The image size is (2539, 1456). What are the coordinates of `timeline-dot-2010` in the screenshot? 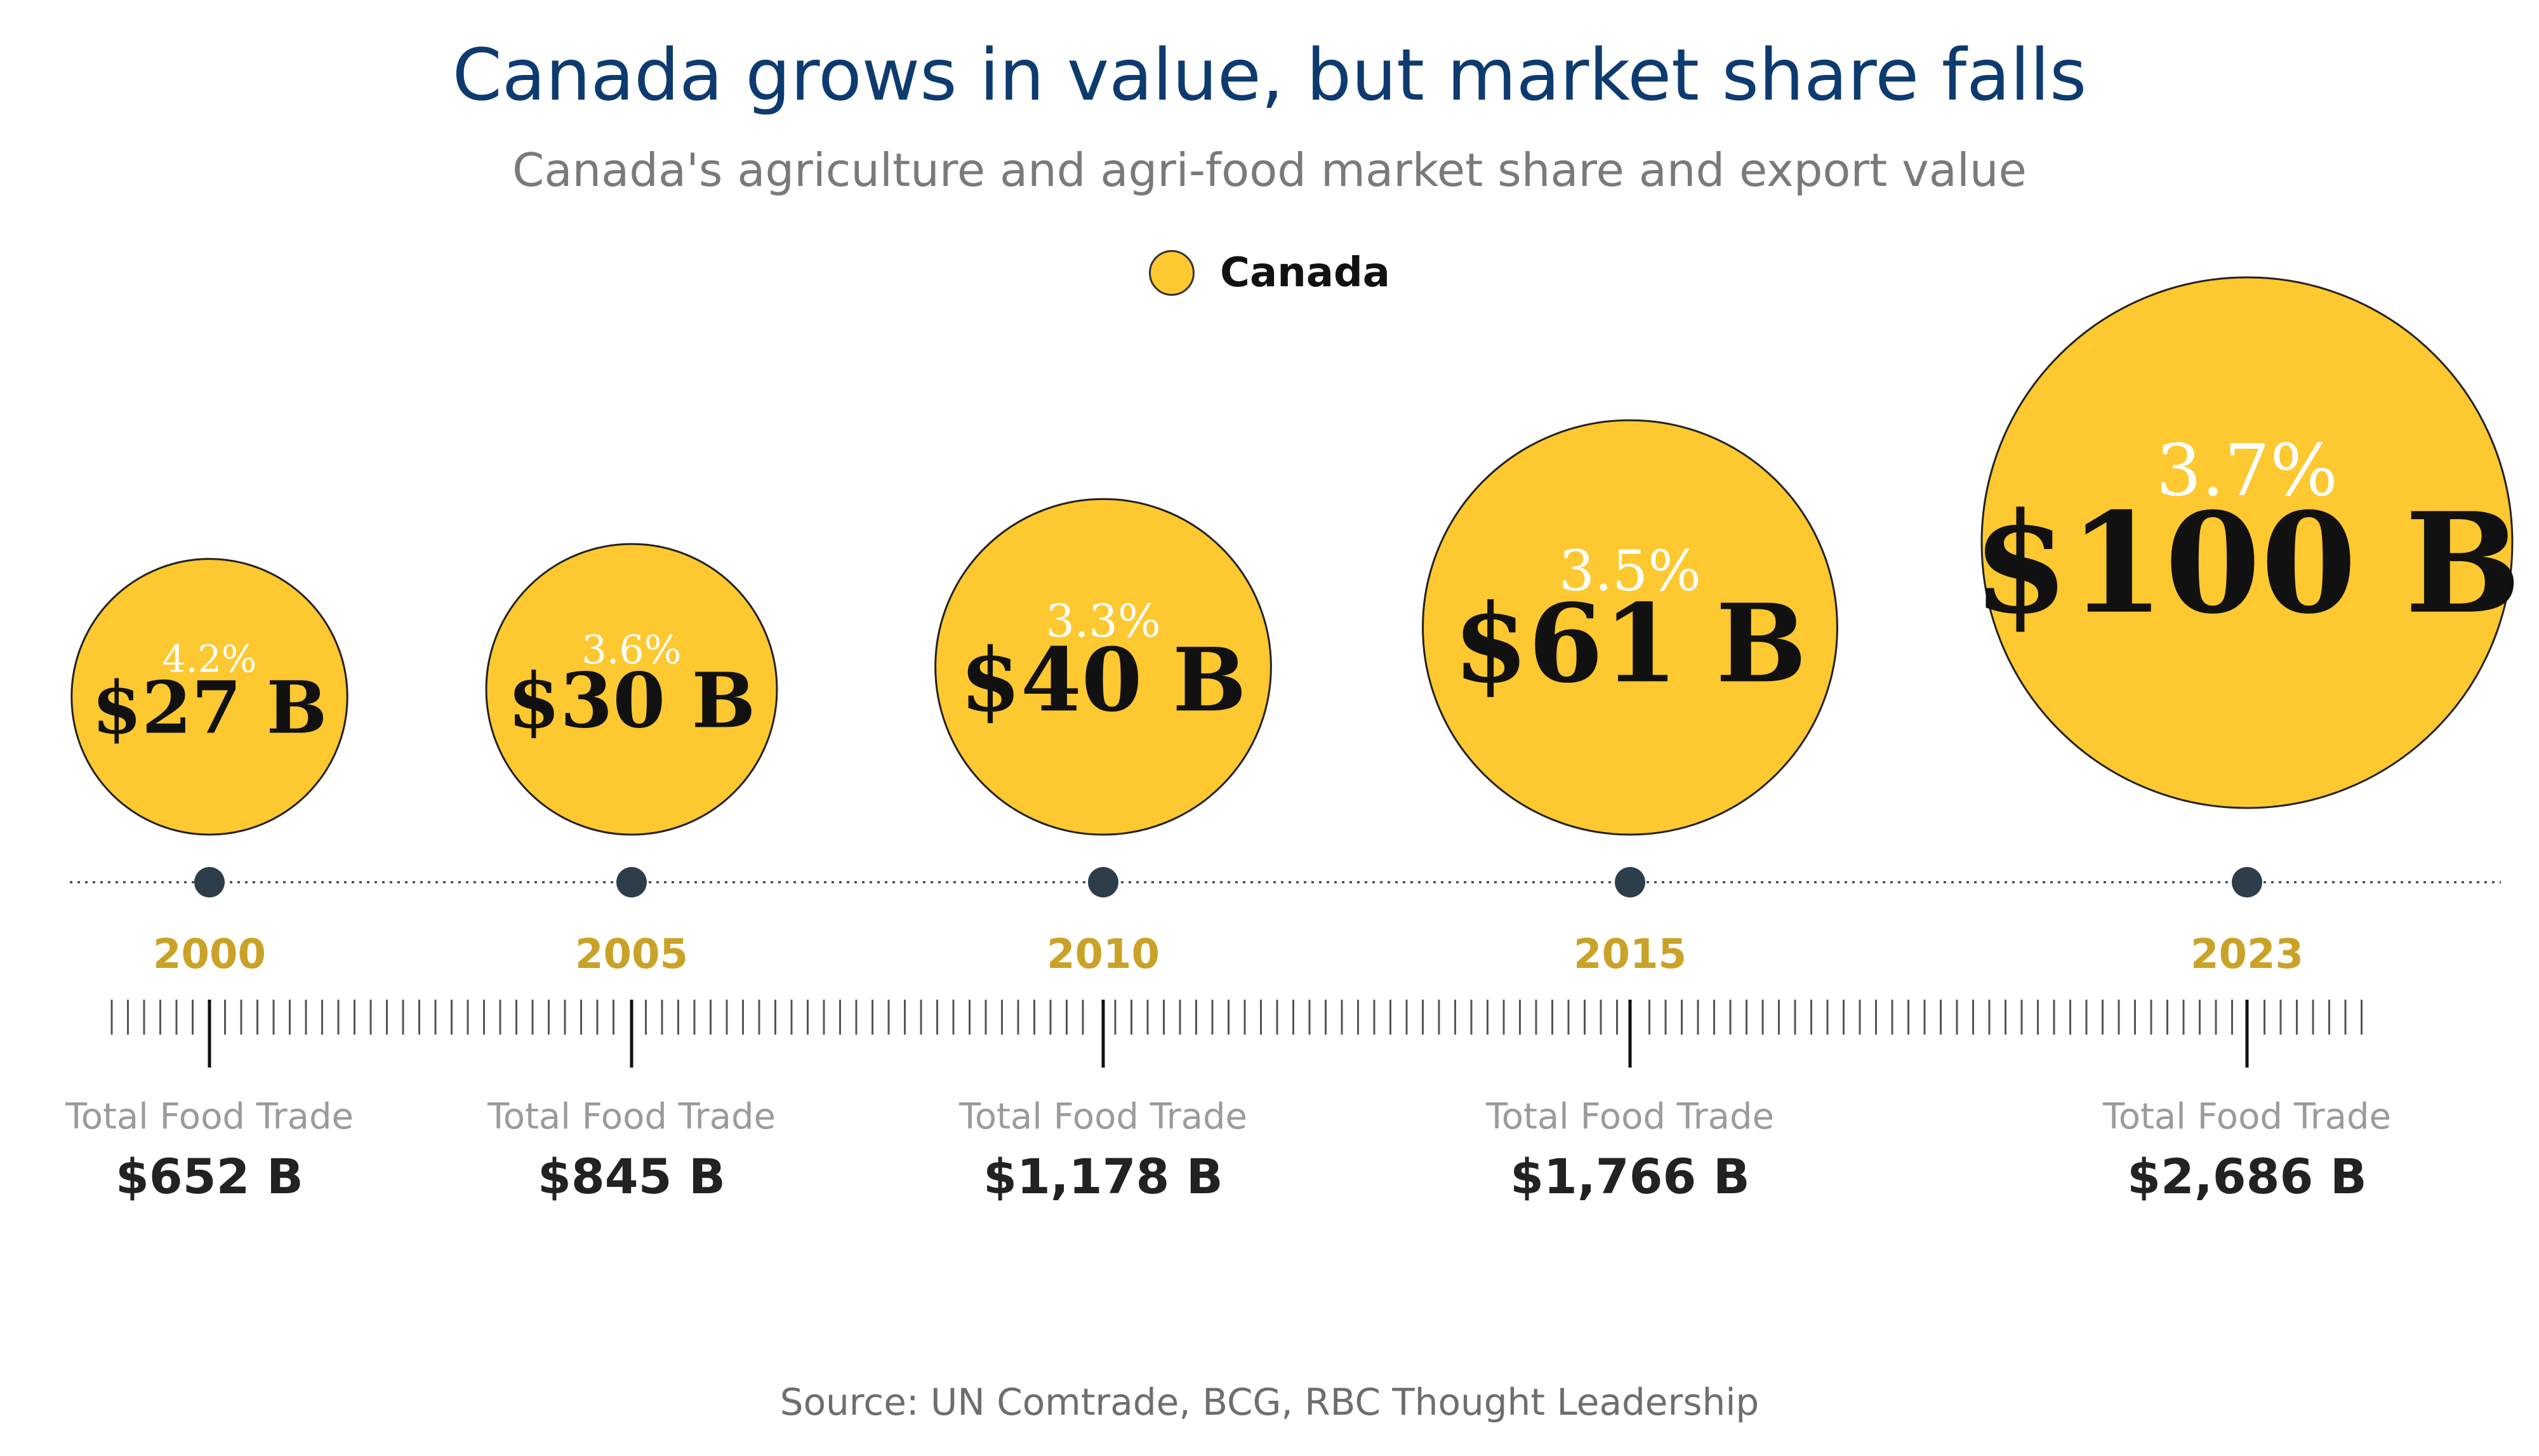 It's located at (1103, 882).